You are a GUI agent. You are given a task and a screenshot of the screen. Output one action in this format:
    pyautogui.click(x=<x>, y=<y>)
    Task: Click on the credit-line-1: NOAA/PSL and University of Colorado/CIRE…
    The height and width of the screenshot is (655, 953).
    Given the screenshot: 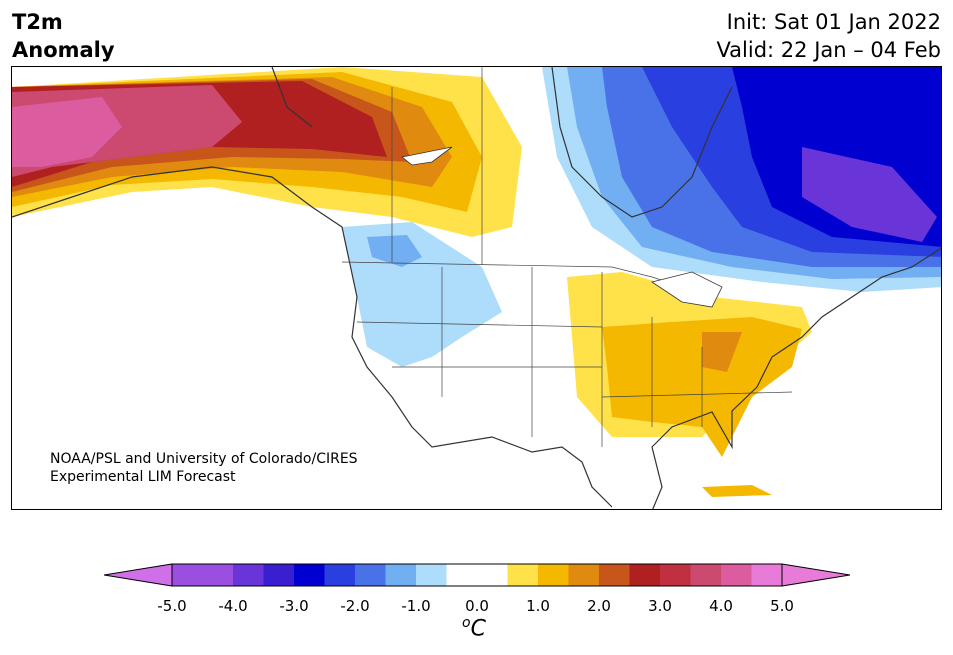 What is the action you would take?
    pyautogui.click(x=204, y=459)
    